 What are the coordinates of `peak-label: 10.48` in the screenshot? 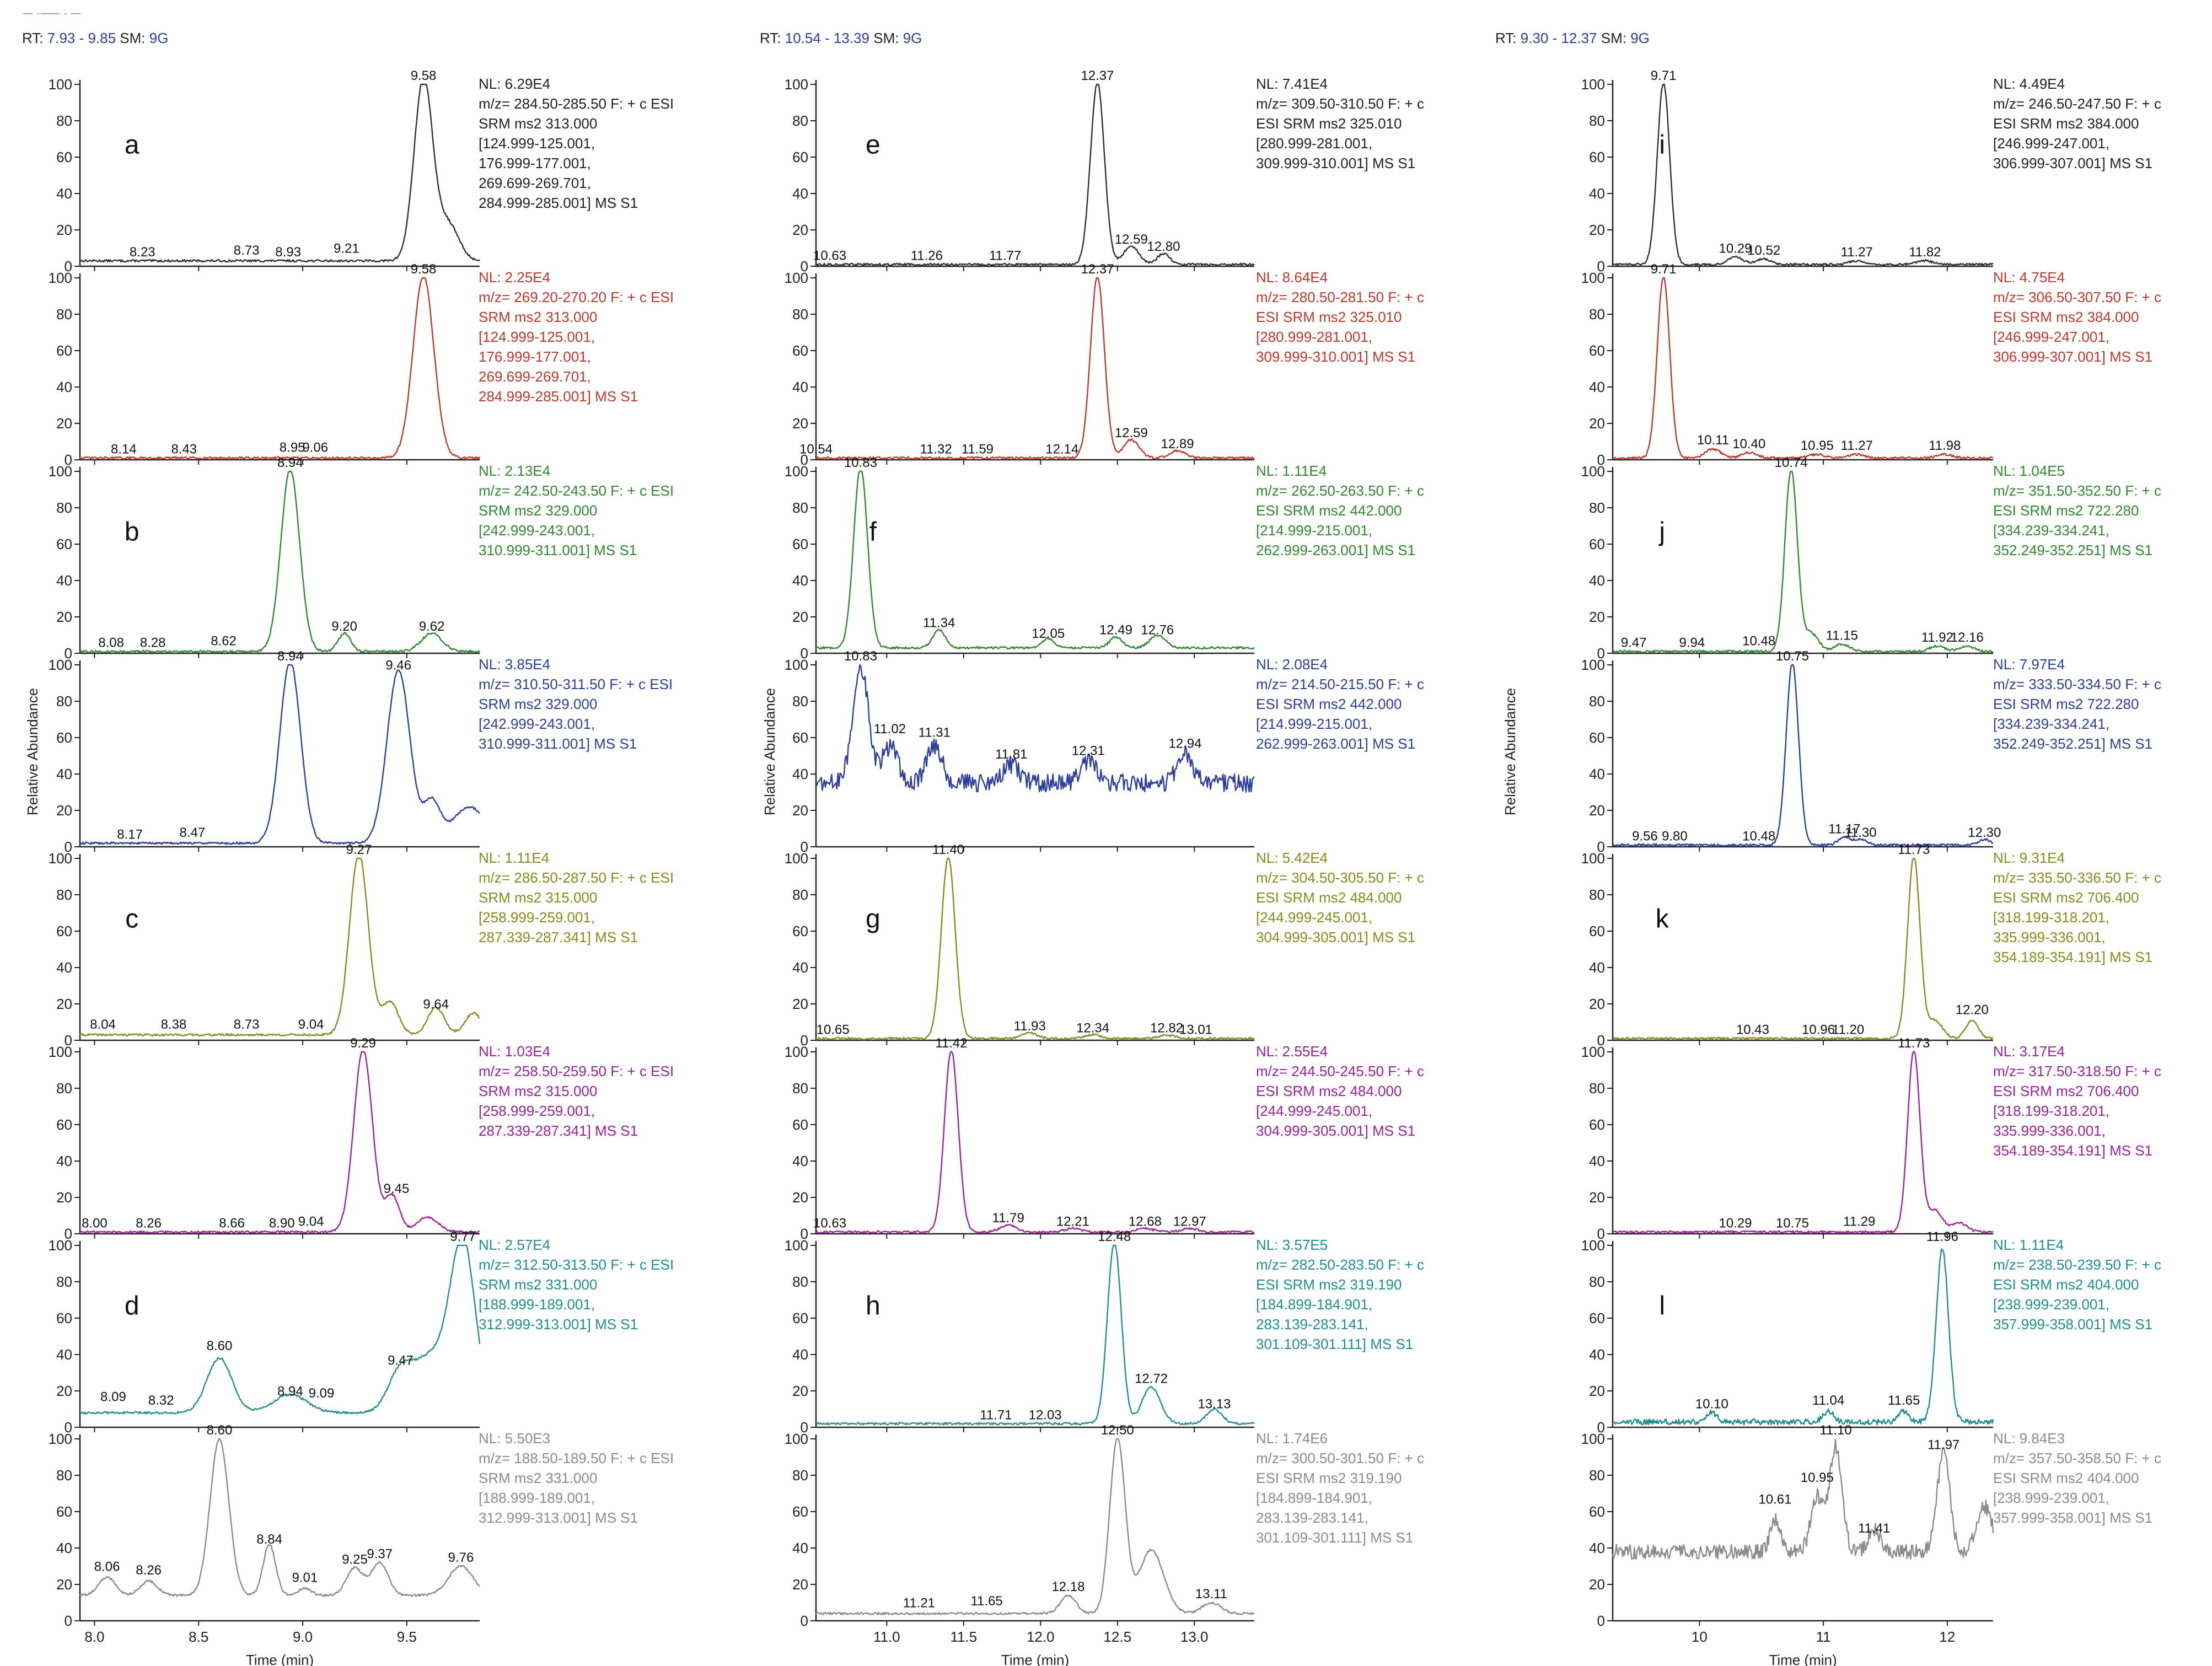 It's located at (1759, 836).